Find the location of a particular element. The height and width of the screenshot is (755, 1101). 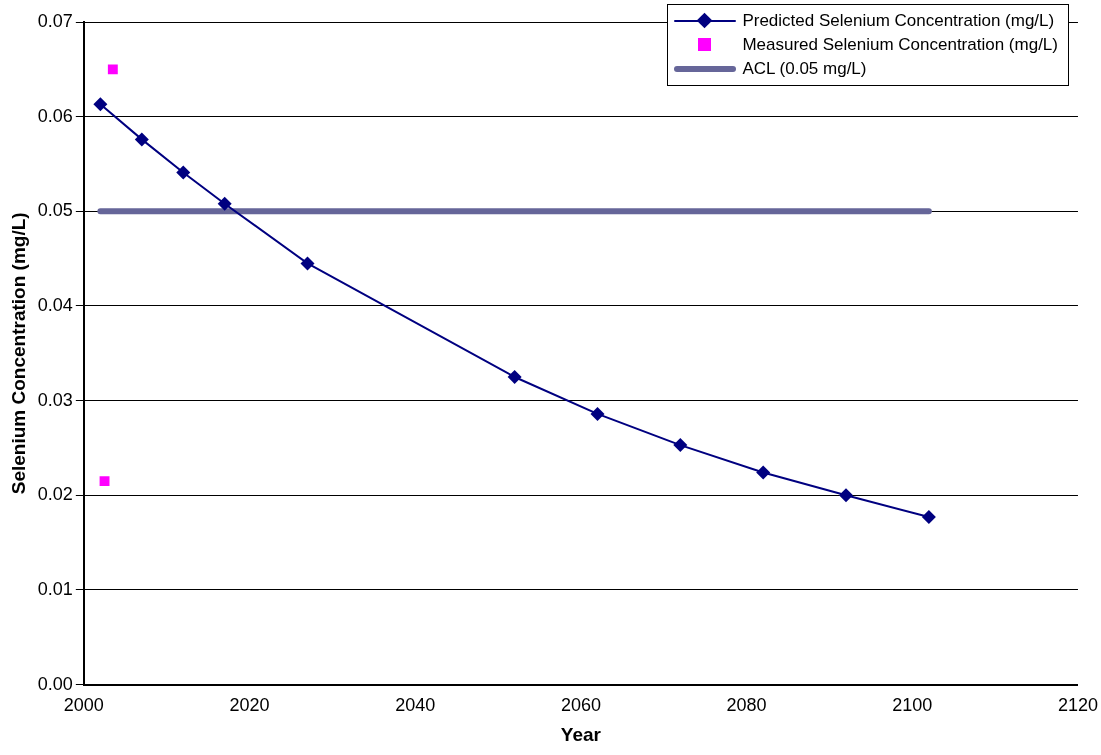

x-tick-label: 2080 is located at coordinates (746, 705).